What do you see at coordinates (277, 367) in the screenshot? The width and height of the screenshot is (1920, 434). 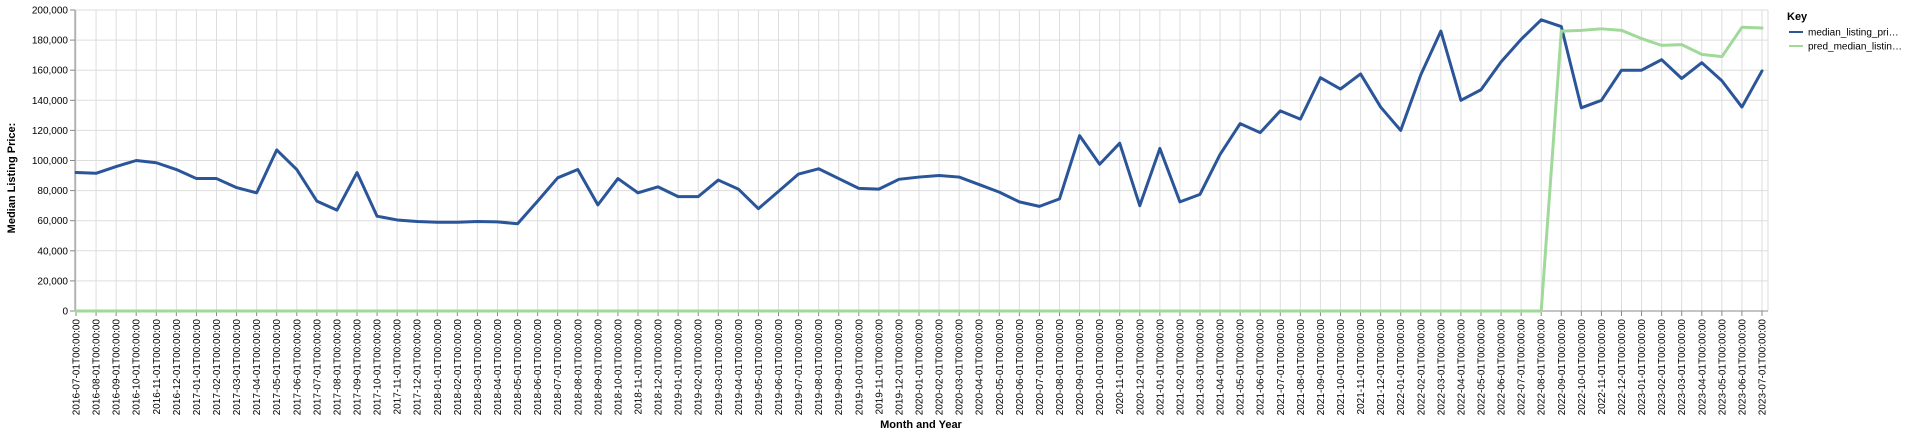 I see `x-tick-label: 2017-05-01T00:00:00` at bounding box center [277, 367].